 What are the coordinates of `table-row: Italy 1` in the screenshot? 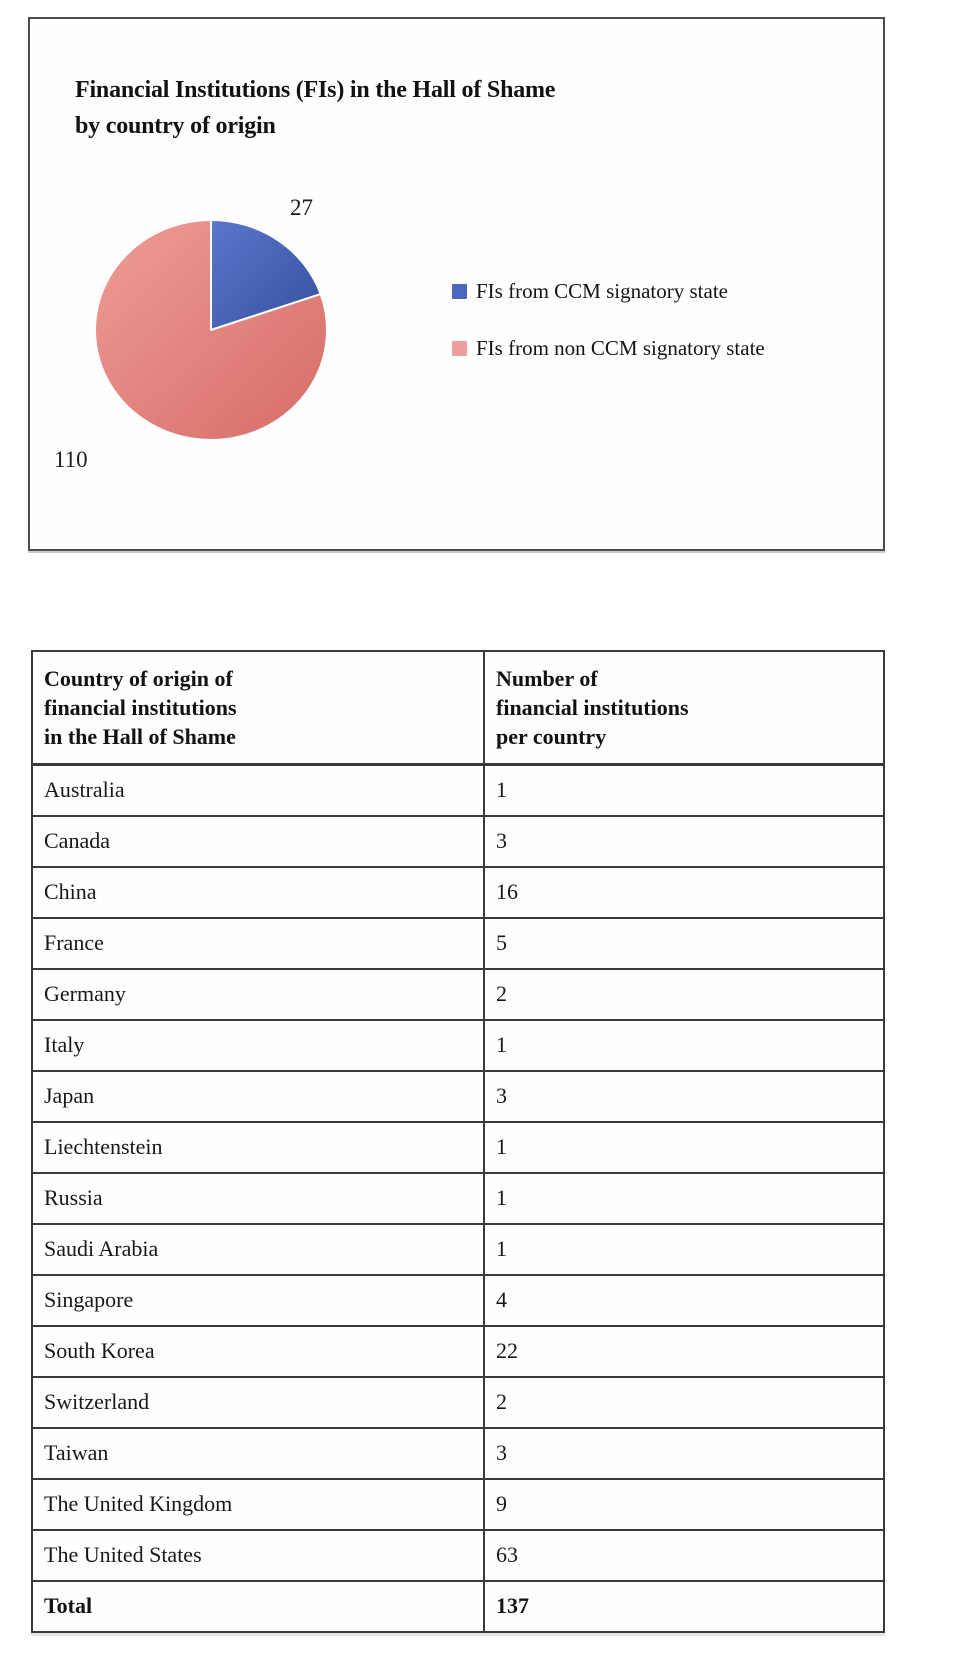 It's located at (458, 1045).